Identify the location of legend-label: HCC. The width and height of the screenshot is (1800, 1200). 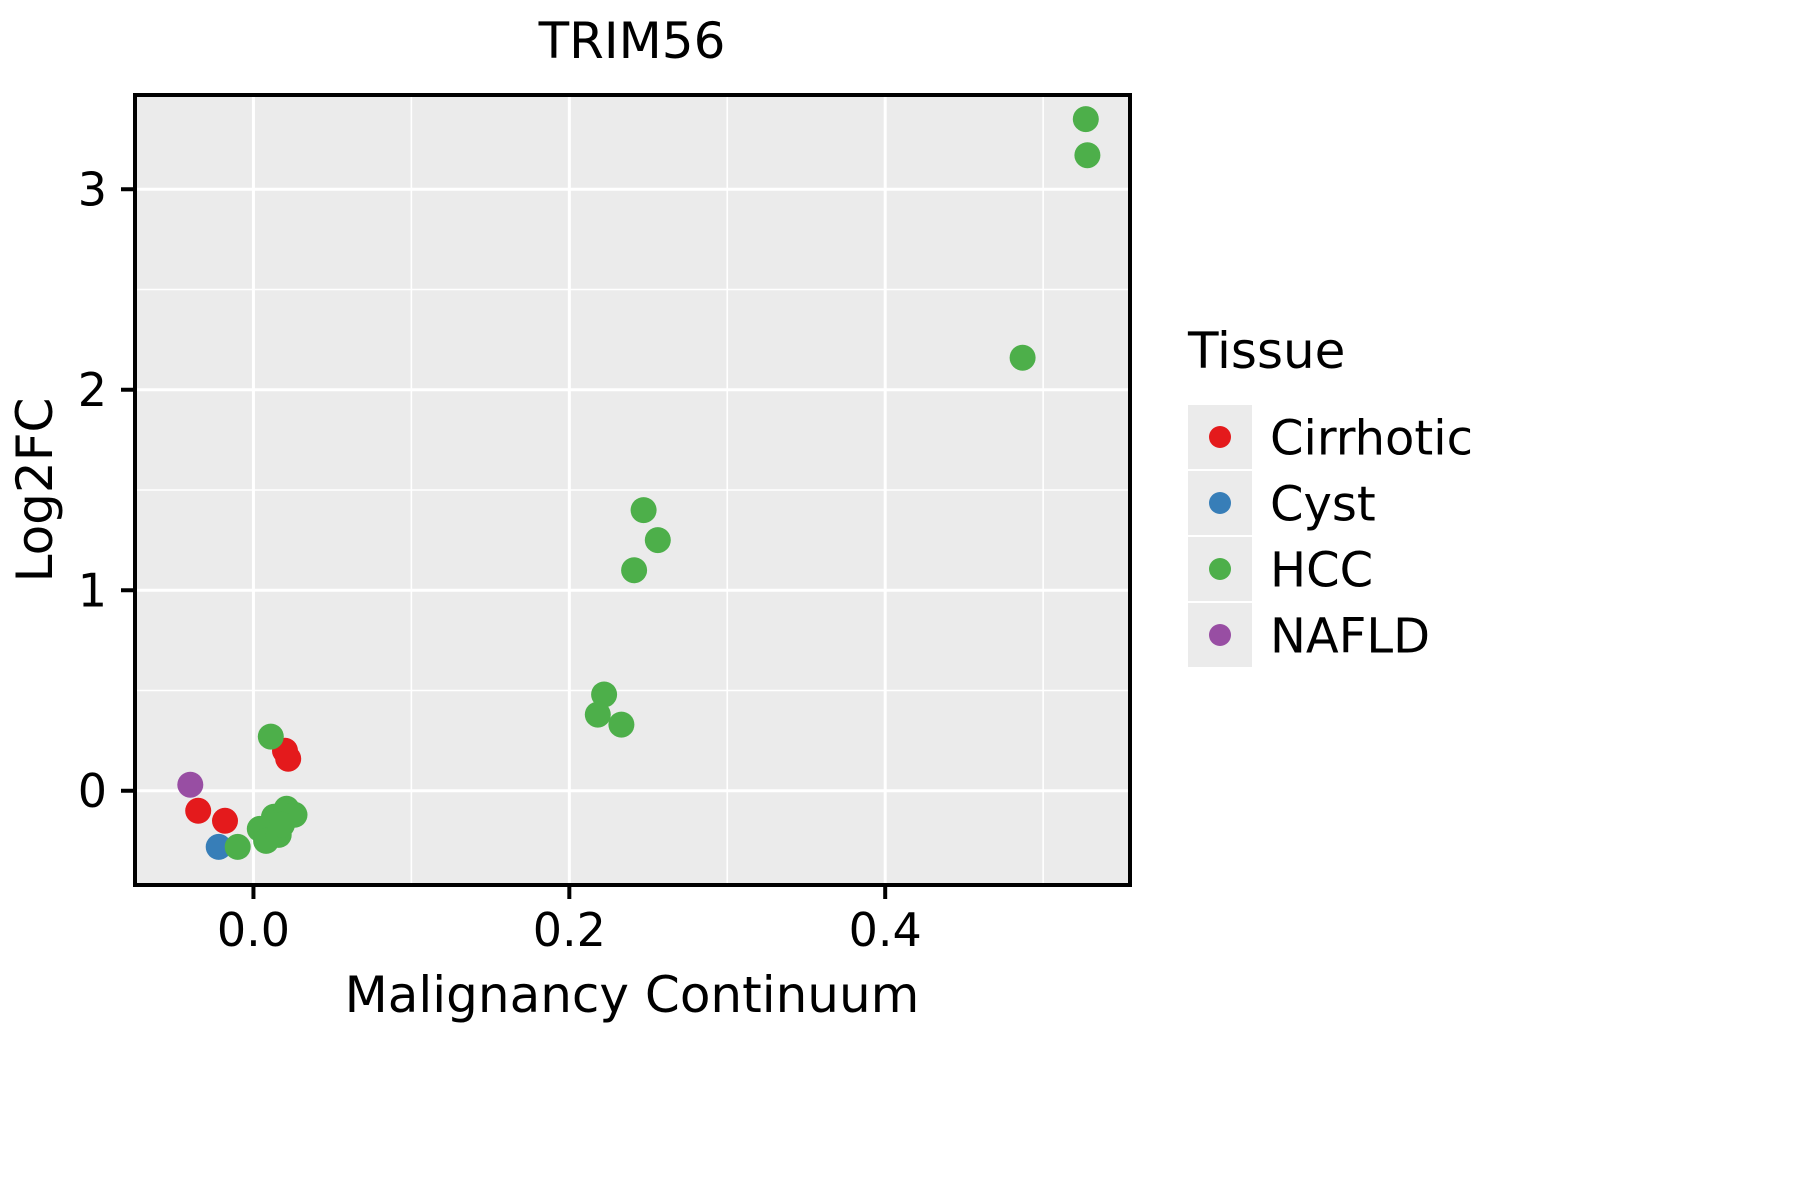
(1321, 570).